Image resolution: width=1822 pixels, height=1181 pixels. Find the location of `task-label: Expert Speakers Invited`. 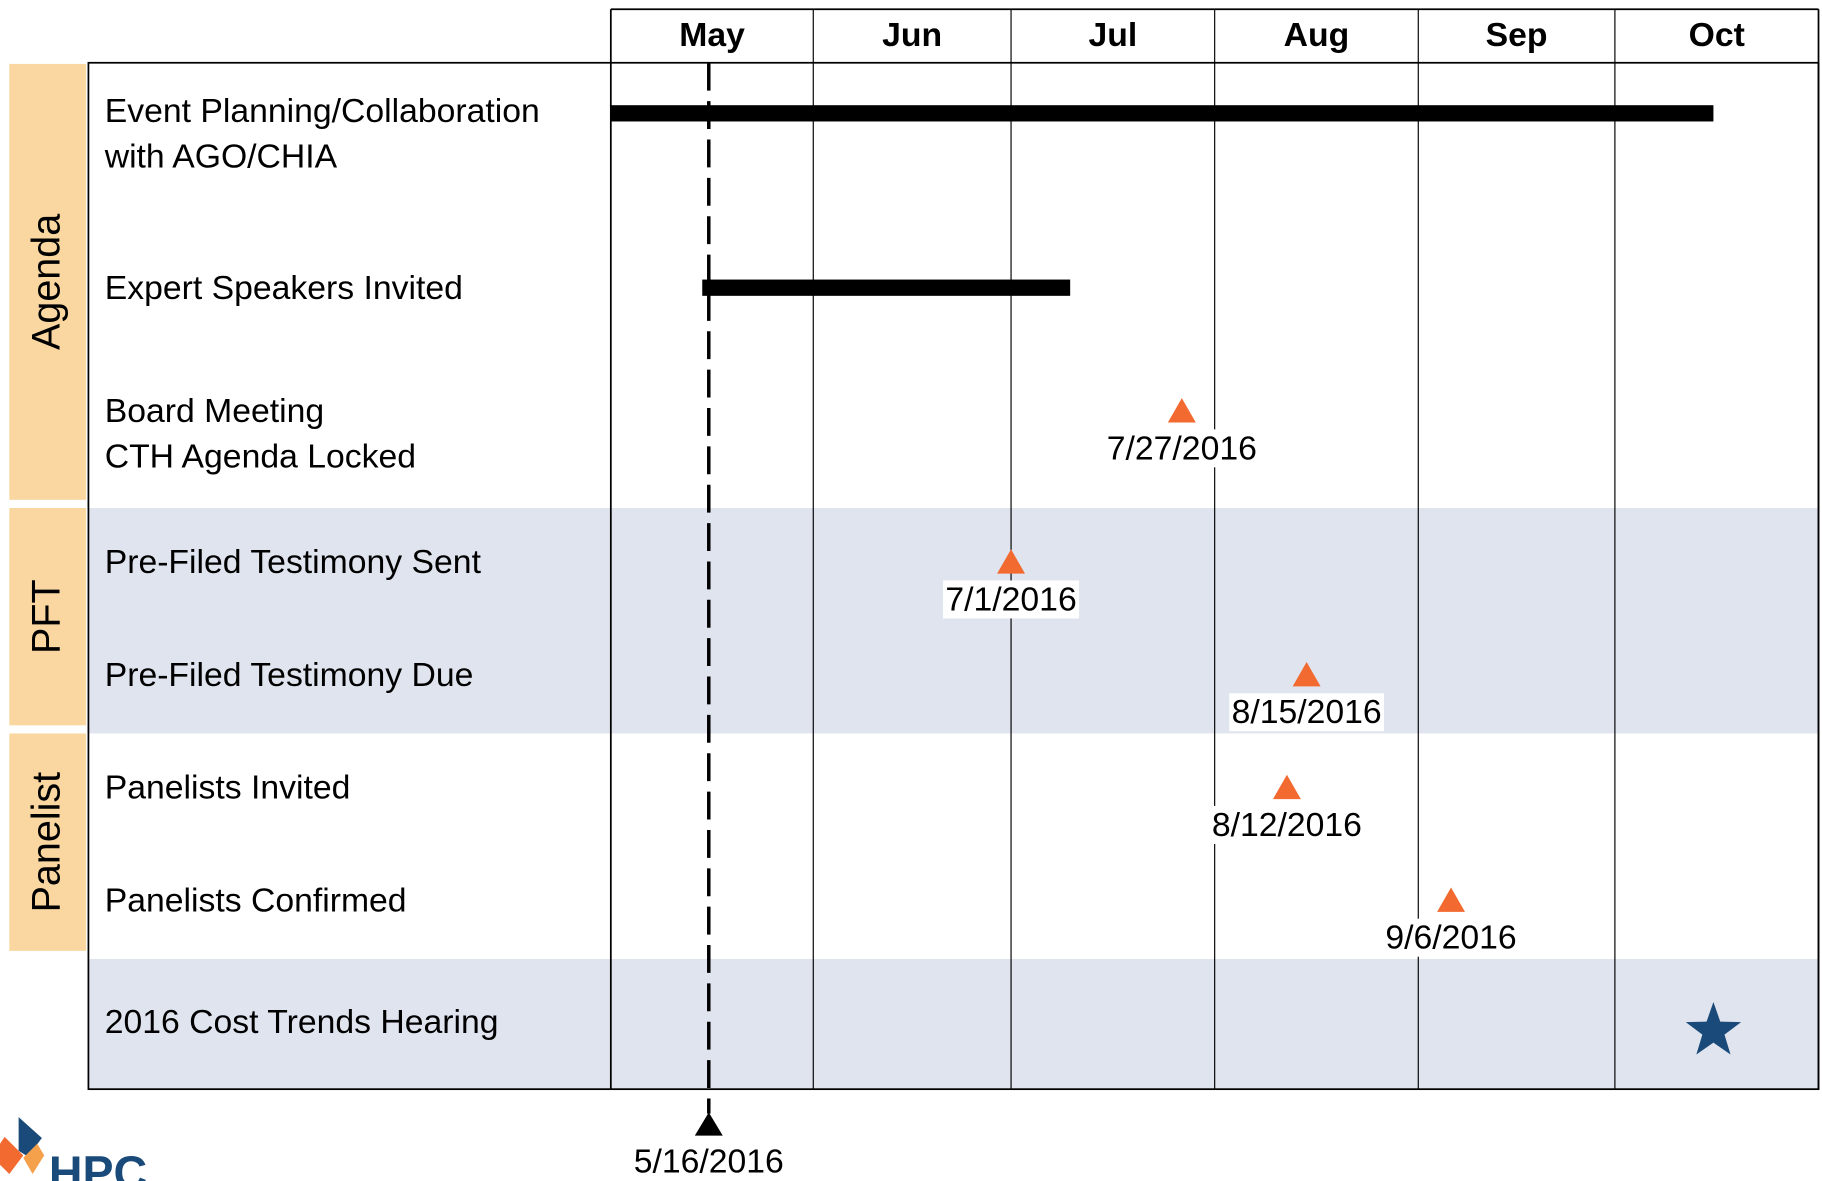

task-label: Expert Speakers Invited is located at coordinates (284, 288).